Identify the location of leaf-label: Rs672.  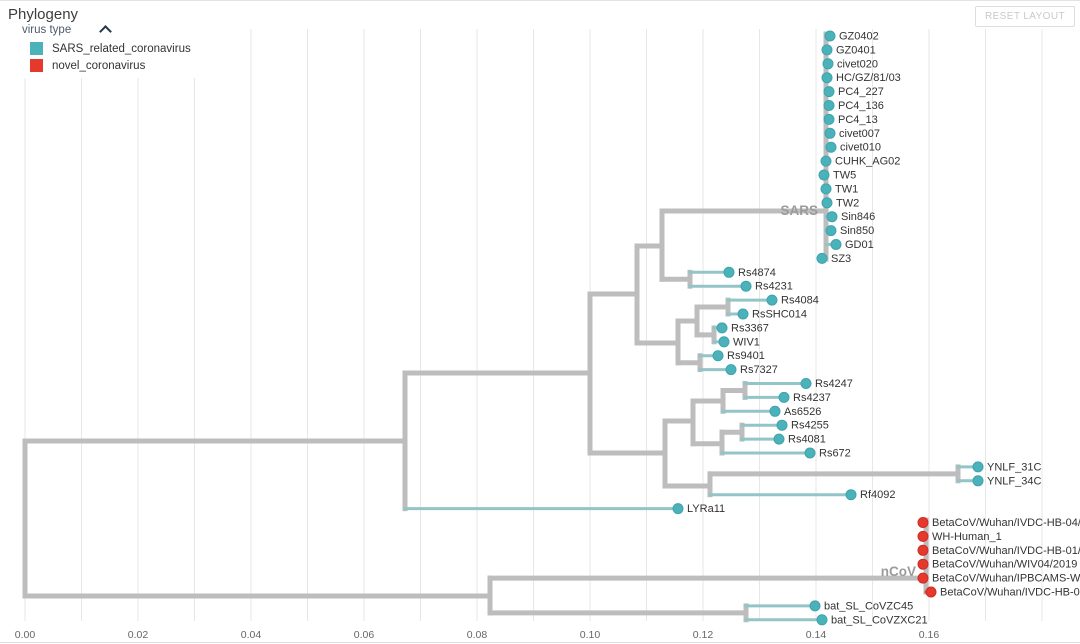
(835, 454).